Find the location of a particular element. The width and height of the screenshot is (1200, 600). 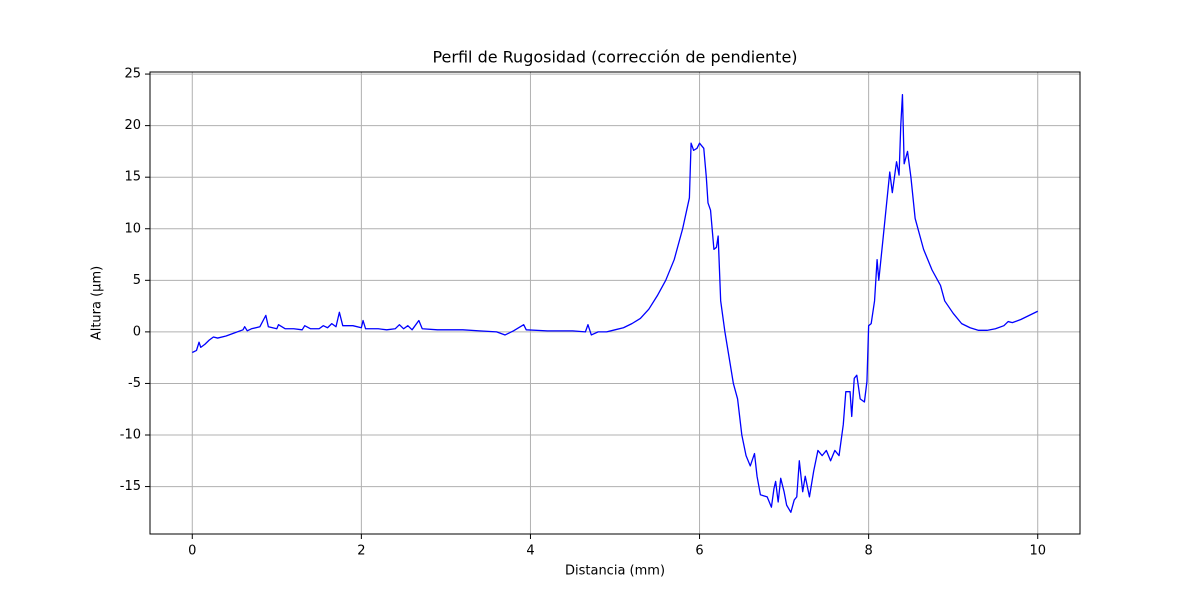

x-tick-label: 10 is located at coordinates (1037, 551).